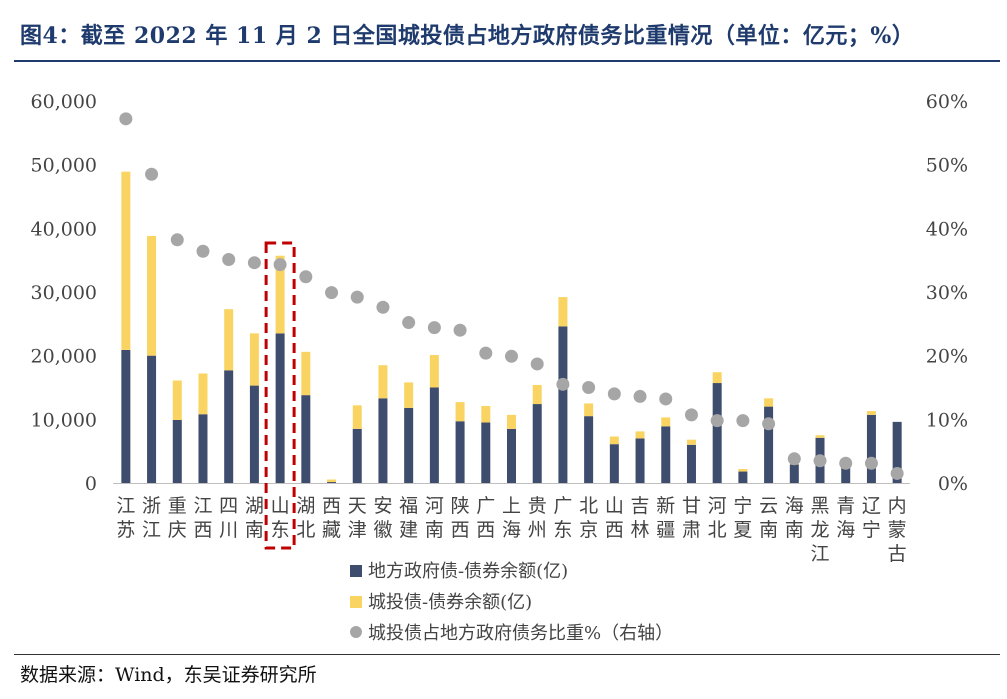 This screenshot has width=1007, height=699. Describe the element at coordinates (768, 518) in the screenshot. I see `category-label: 云南` at that location.